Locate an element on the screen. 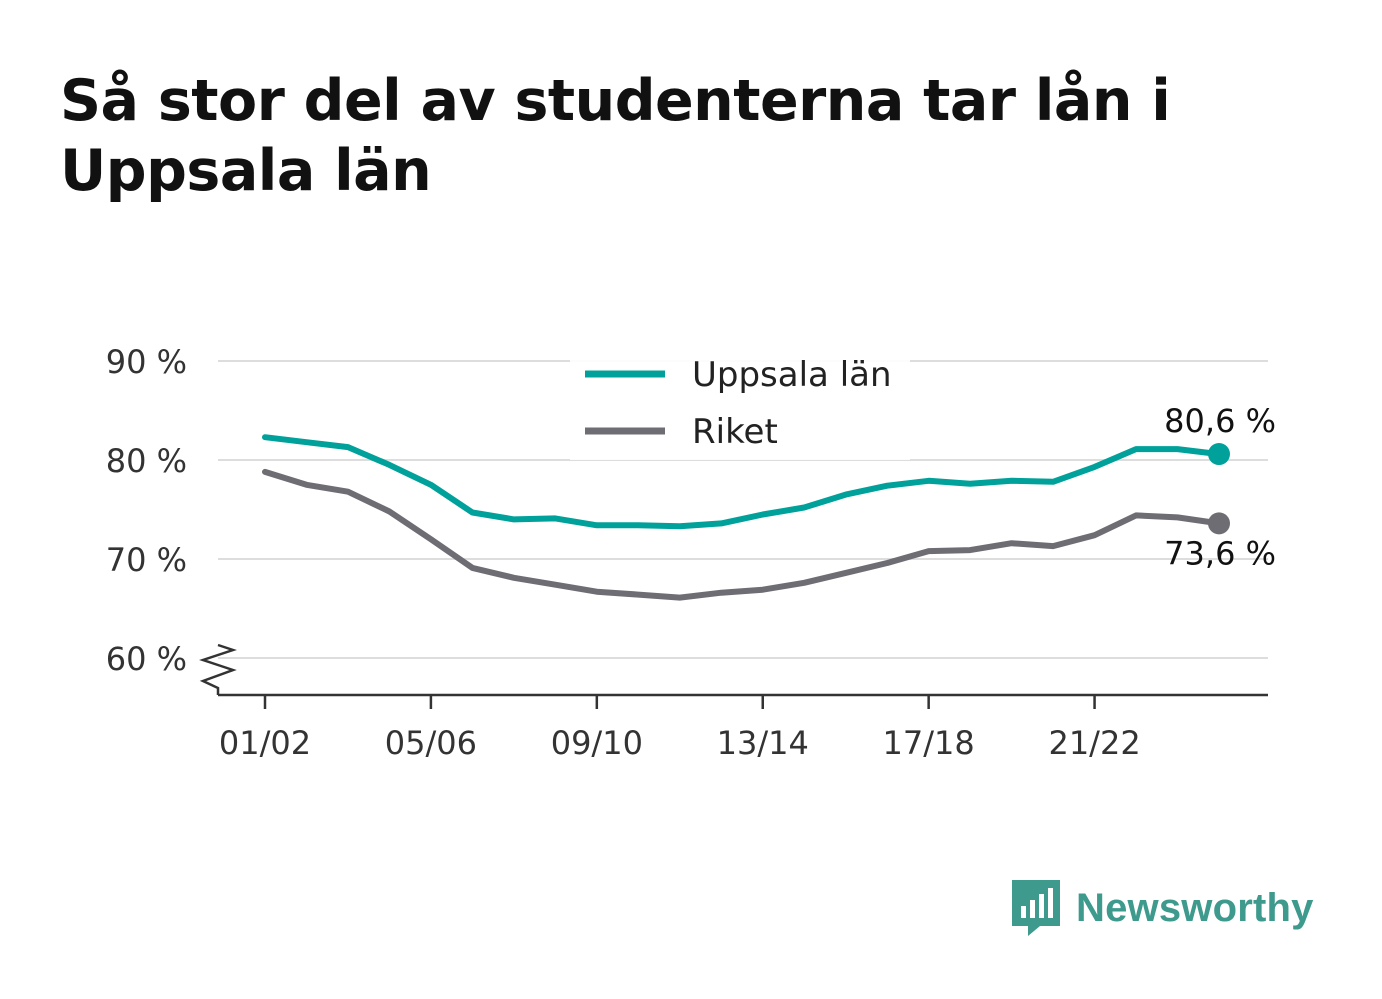 This screenshot has width=1382, height=999. legend-label: Uppsala län is located at coordinates (792, 375).